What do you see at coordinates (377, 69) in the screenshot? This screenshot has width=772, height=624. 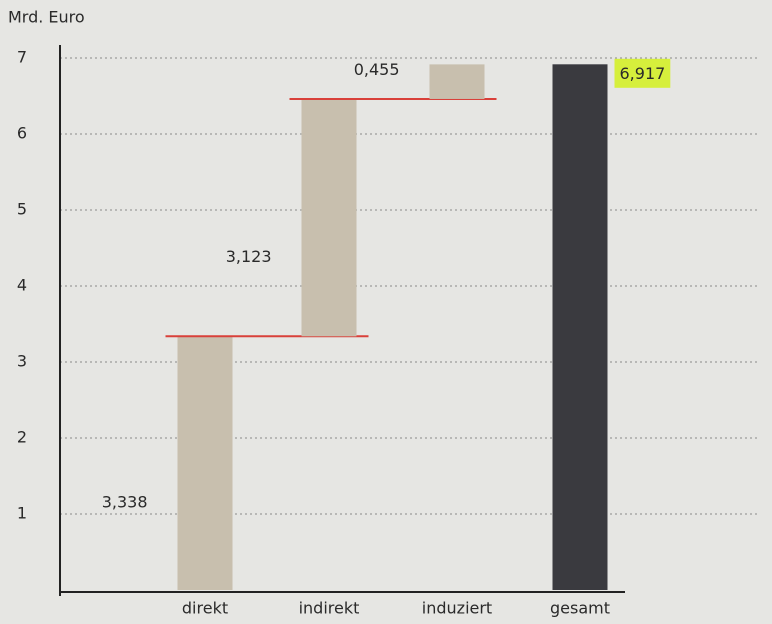 I see `value-label: 0,455` at bounding box center [377, 69].